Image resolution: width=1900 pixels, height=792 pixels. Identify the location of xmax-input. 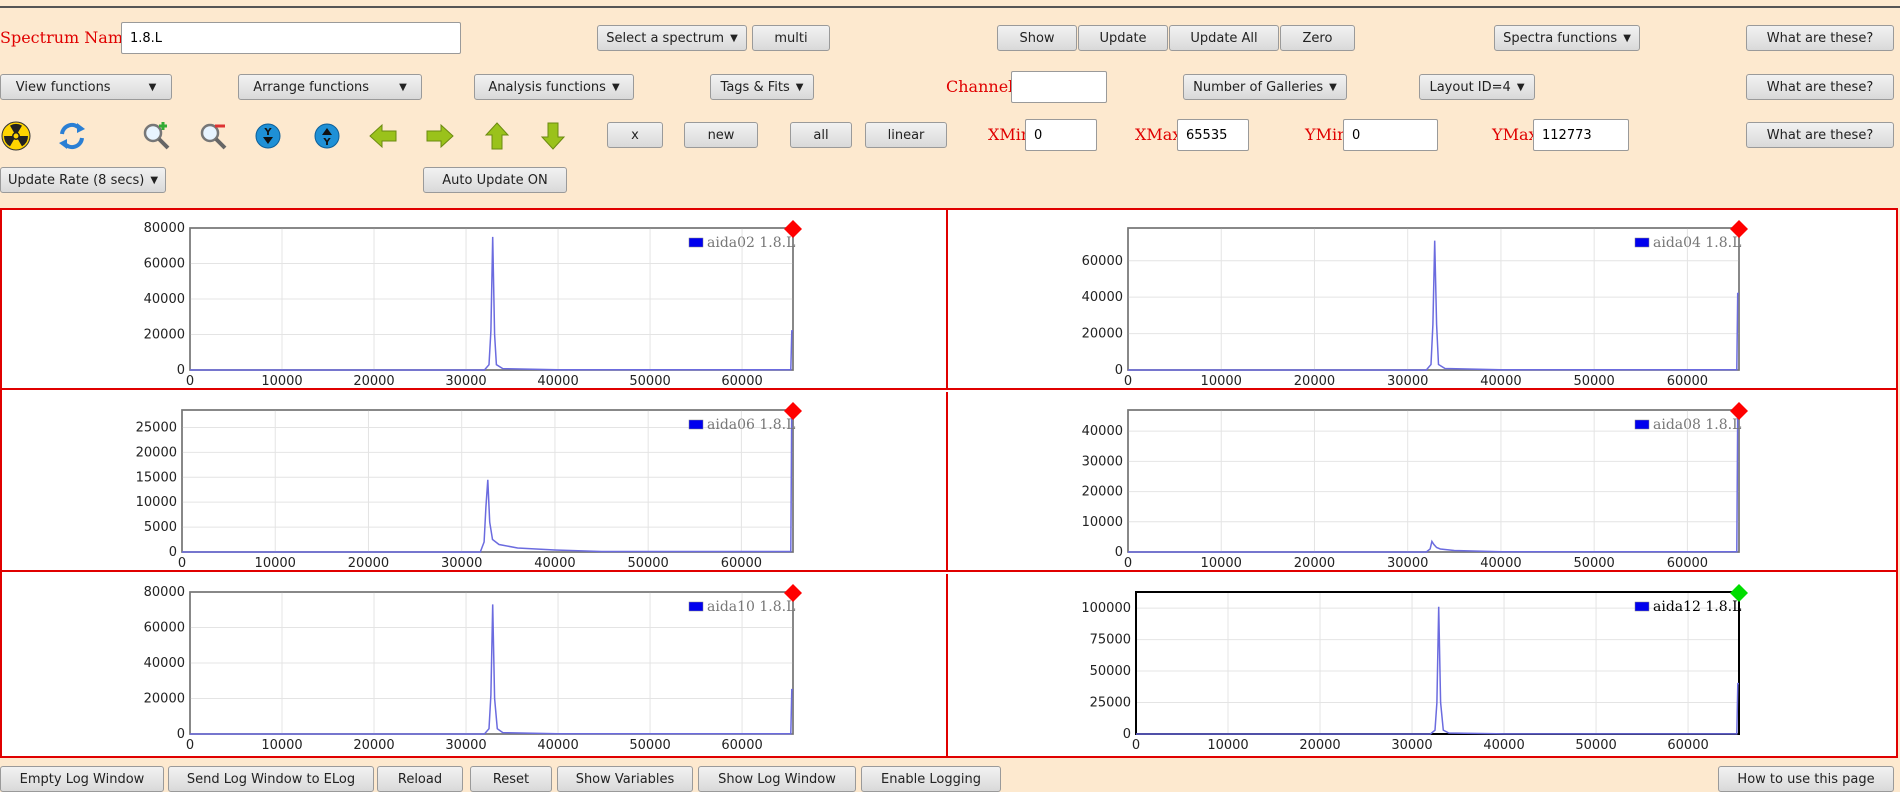
(1213, 135).